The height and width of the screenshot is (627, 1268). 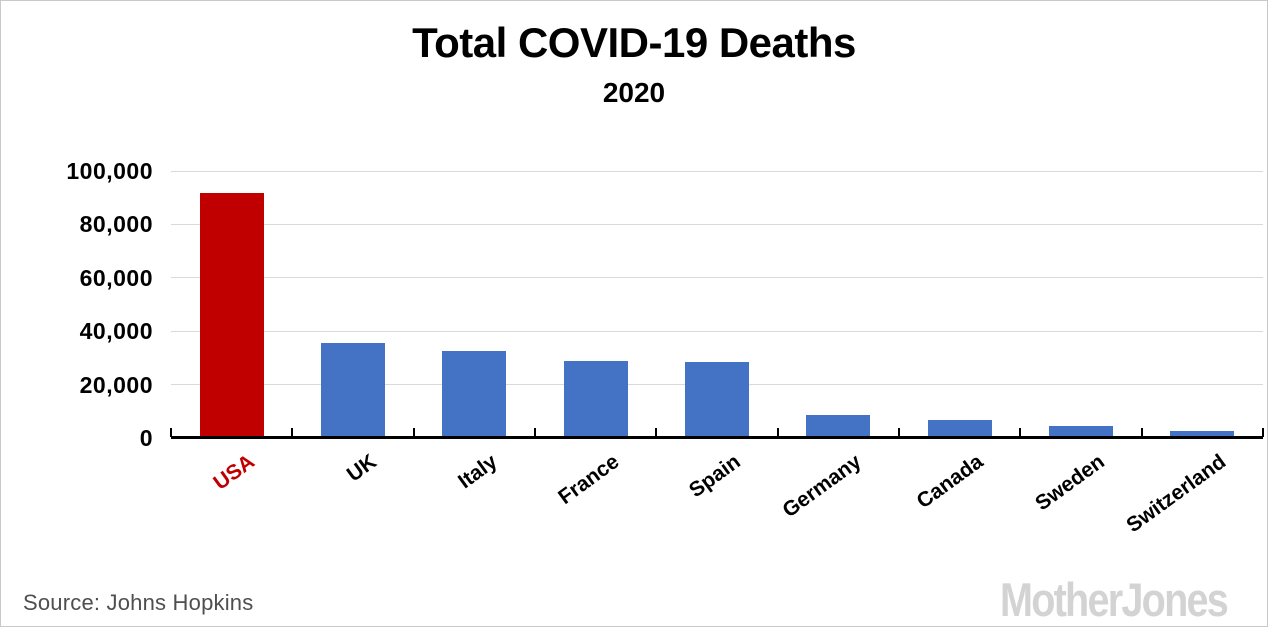 I want to click on mother-jones-logo: MotherJones, so click(x=1114, y=600).